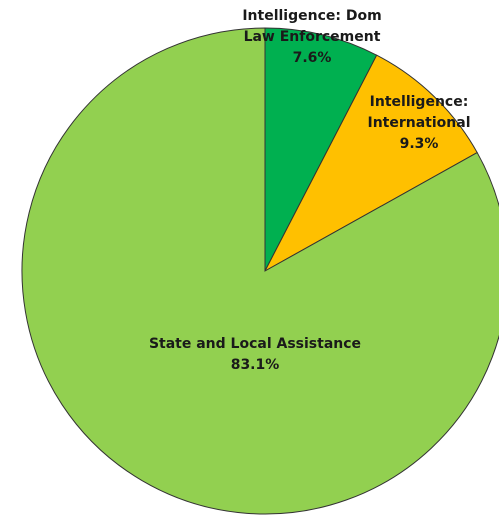 The height and width of the screenshot is (516, 499). What do you see at coordinates (255, 365) in the screenshot?
I see `slice-value-label: 83.1%` at bounding box center [255, 365].